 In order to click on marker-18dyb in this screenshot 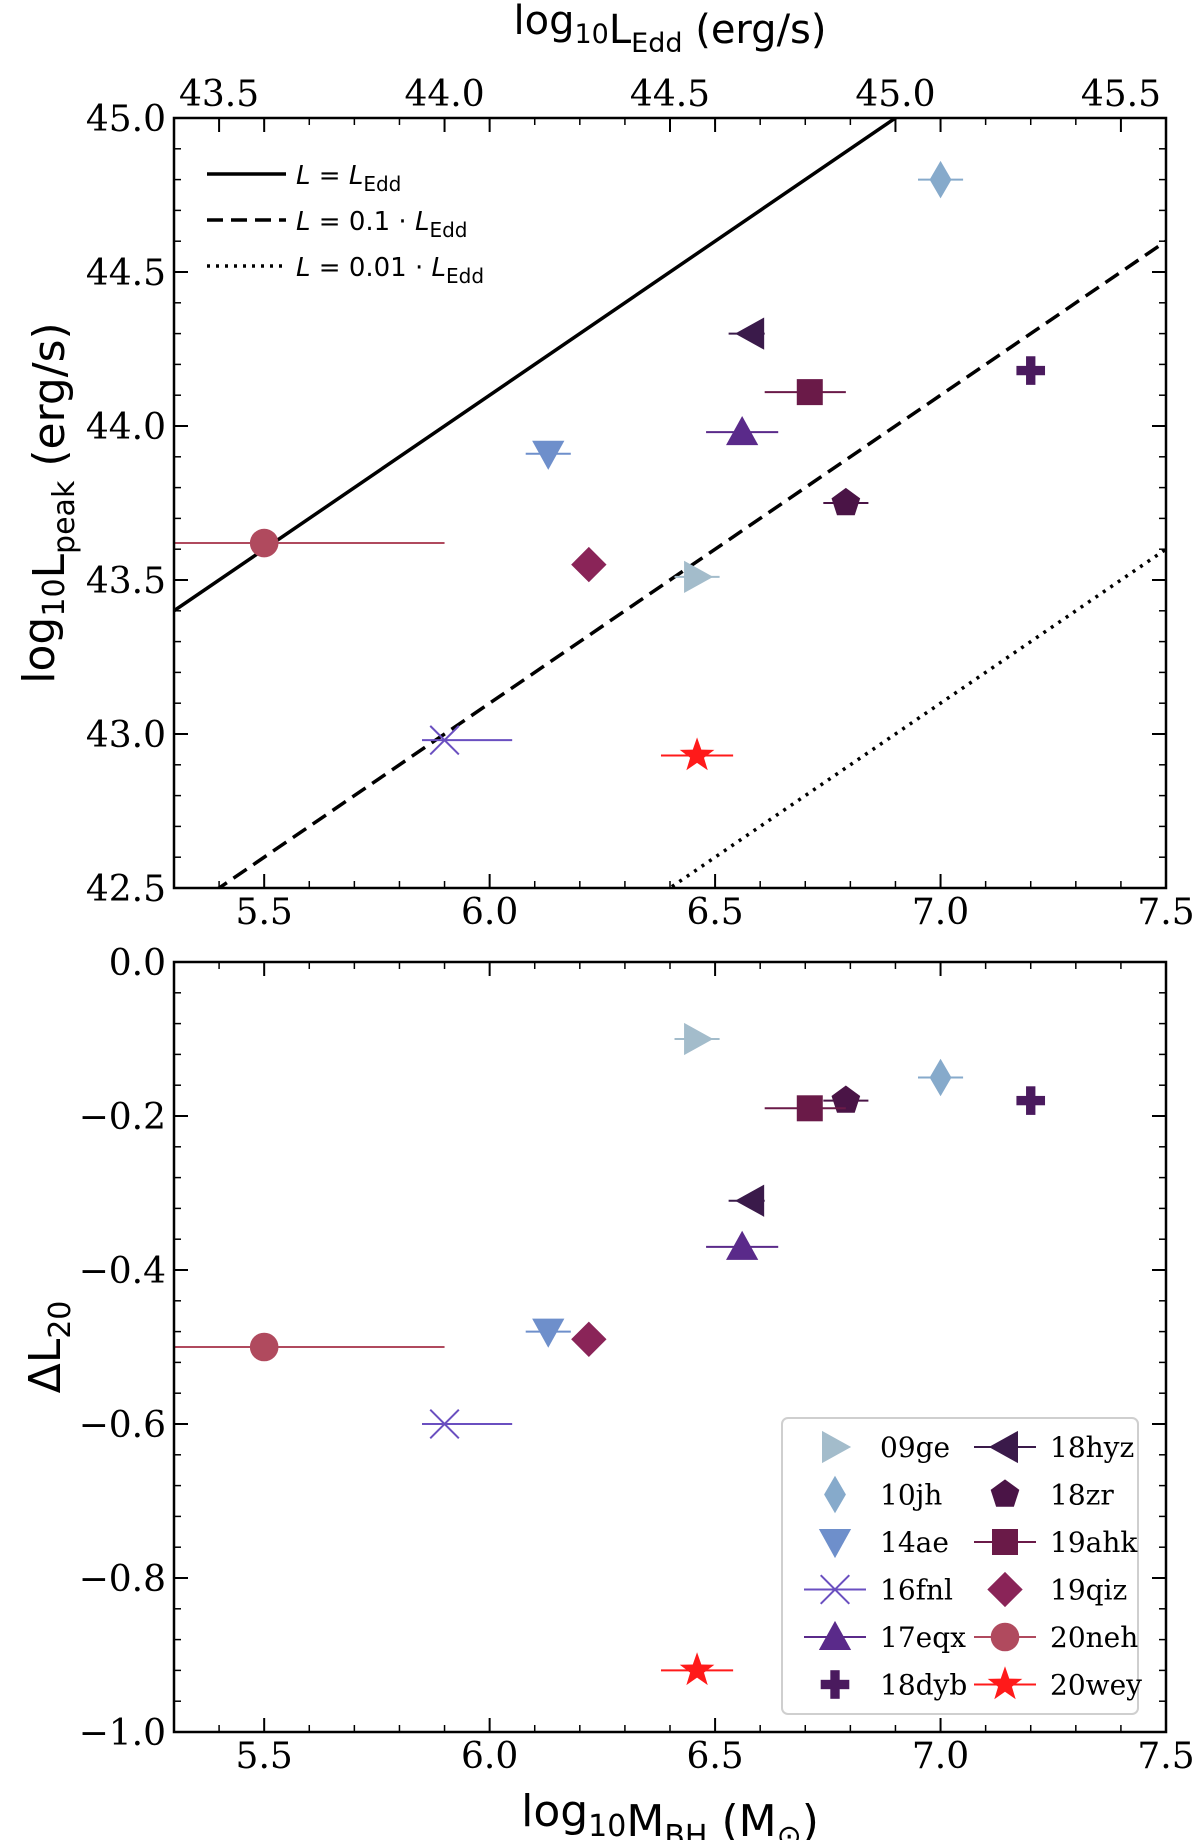, I will do `click(1031, 370)`.